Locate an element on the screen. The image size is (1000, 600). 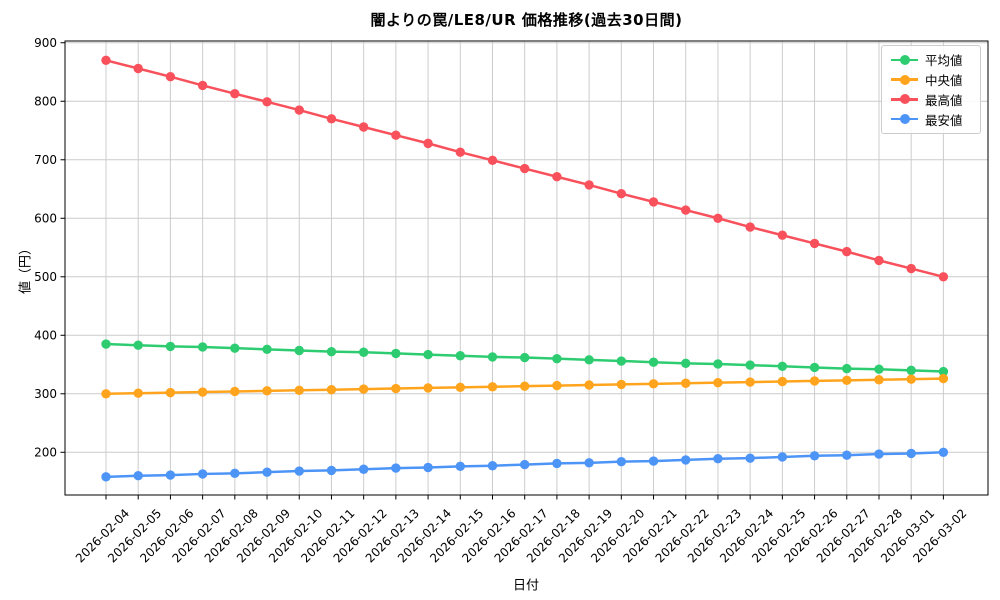
y-tick-label: 500 is located at coordinates (45, 277).